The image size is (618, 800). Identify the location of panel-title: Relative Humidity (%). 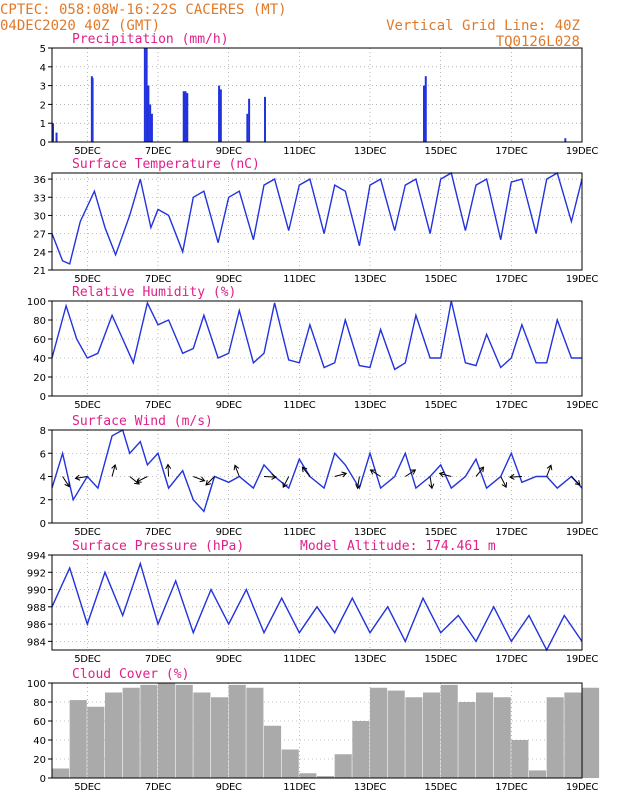
(154, 292).